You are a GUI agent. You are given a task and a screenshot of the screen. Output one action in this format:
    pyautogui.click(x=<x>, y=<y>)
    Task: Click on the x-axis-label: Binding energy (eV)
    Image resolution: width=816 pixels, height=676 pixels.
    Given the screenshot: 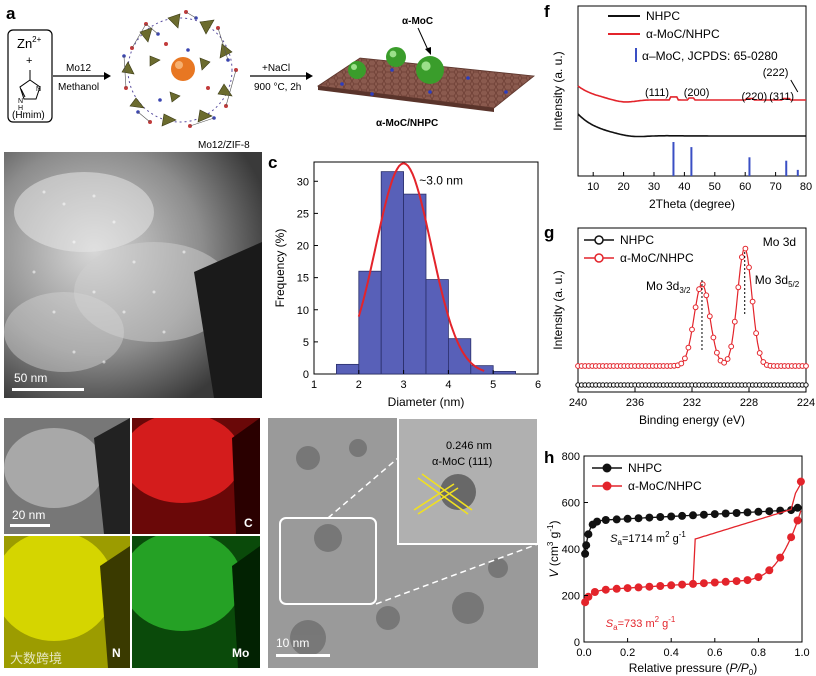 What is the action you would take?
    pyautogui.click(x=692, y=420)
    